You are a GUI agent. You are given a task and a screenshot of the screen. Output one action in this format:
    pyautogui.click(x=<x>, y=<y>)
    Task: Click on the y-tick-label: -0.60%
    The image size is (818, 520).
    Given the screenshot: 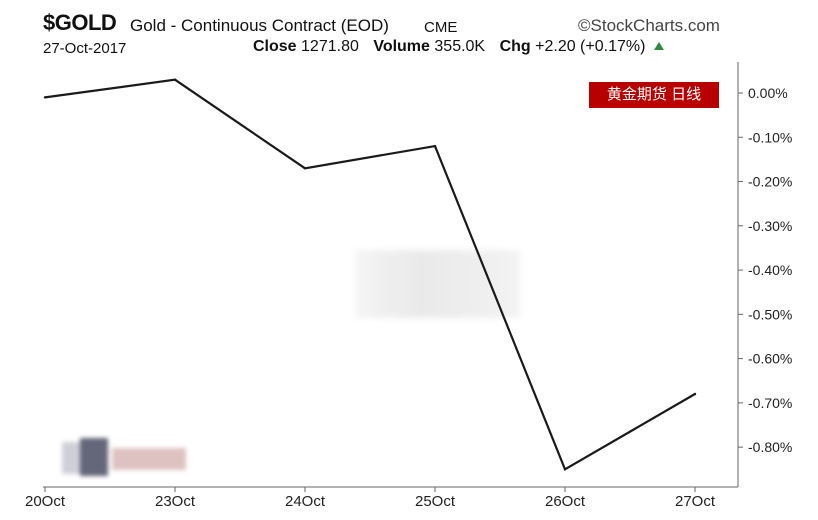 What is the action you would take?
    pyautogui.click(x=770, y=359)
    